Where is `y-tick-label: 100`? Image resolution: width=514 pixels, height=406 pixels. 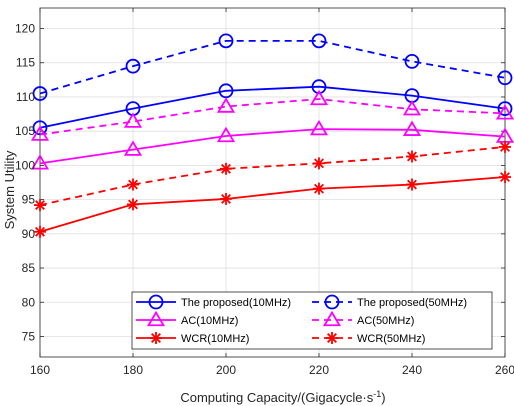
y-tick-label: 100 is located at coordinates (25, 165).